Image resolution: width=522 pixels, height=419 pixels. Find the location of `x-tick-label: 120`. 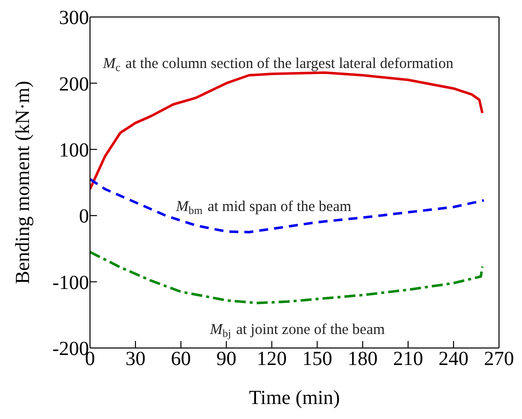

x-tick-label: 120 is located at coordinates (271, 359).